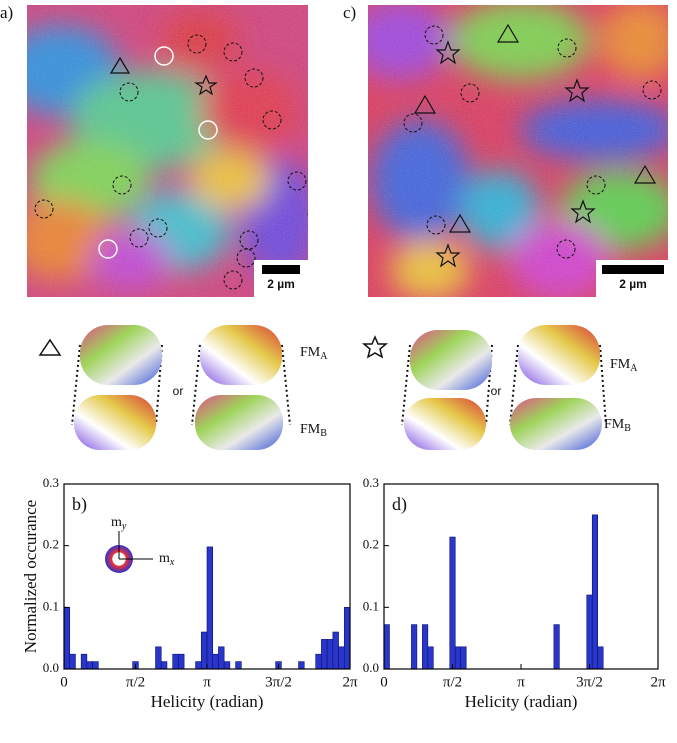 The height and width of the screenshot is (743, 677). Describe the element at coordinates (30, 576) in the screenshot. I see `y-axis-label: Normalized occurance` at that location.